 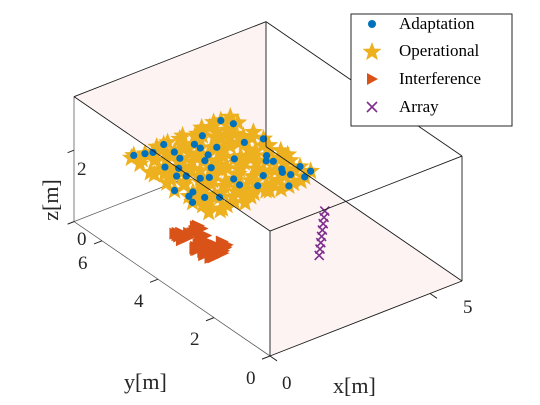 I want to click on z-axis-label: z[m], so click(x=50, y=200).